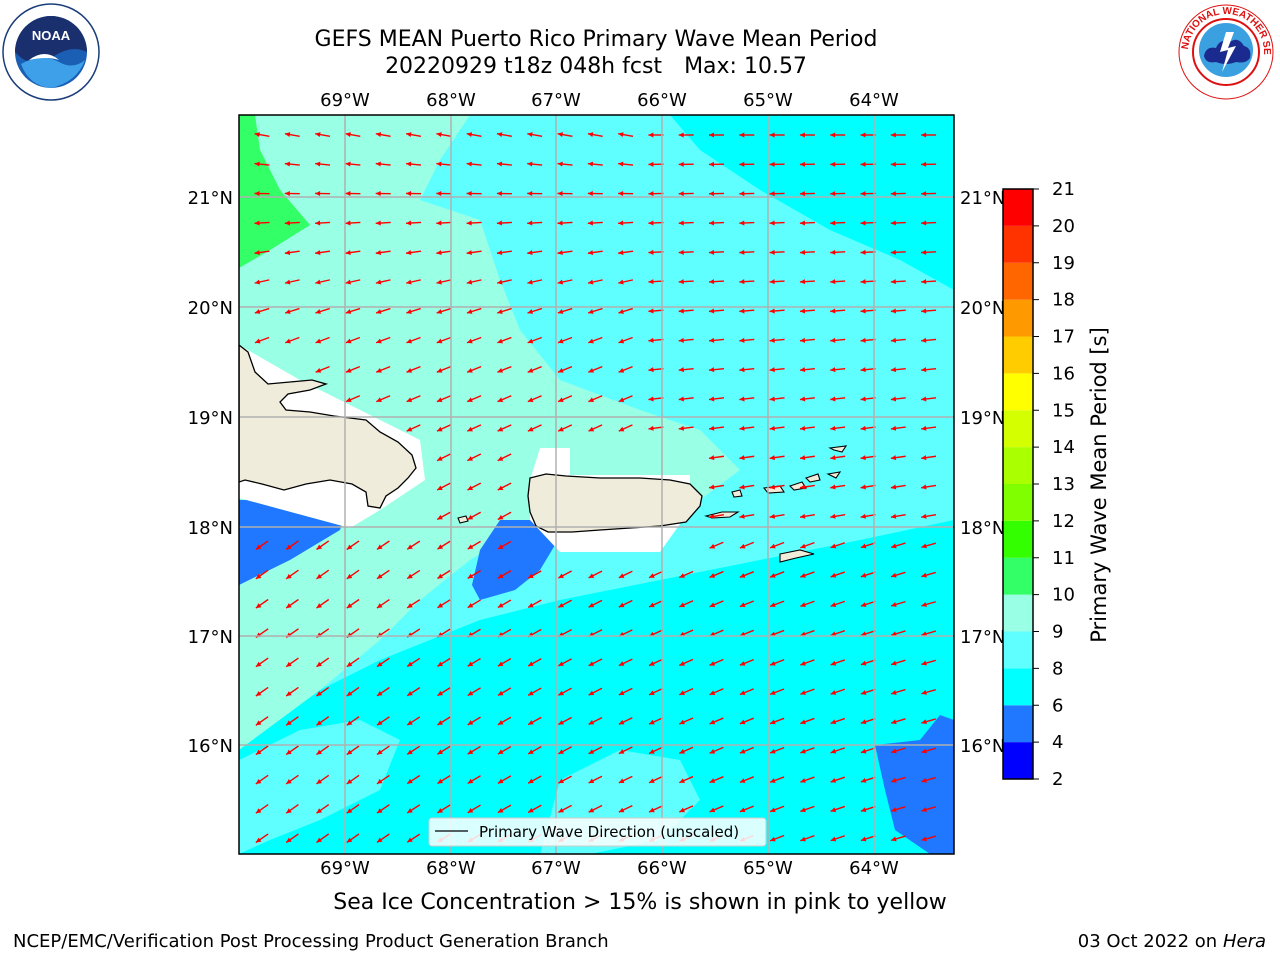 The width and height of the screenshot is (1280, 960). What do you see at coordinates (210, 198) in the screenshot?
I see `lat-label-left: 21°N` at bounding box center [210, 198].